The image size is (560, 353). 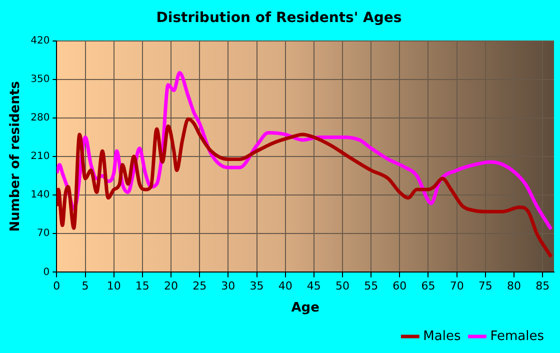 What do you see at coordinates (371, 286) in the screenshot?
I see `x-tick-label: 55` at bounding box center [371, 286].